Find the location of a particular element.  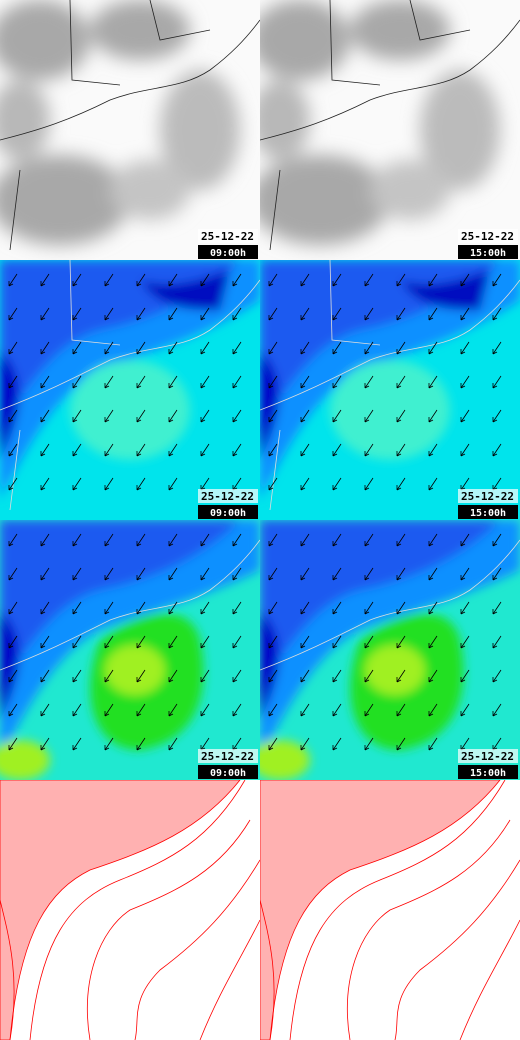

cloud-map is located at coordinates (385, 130).